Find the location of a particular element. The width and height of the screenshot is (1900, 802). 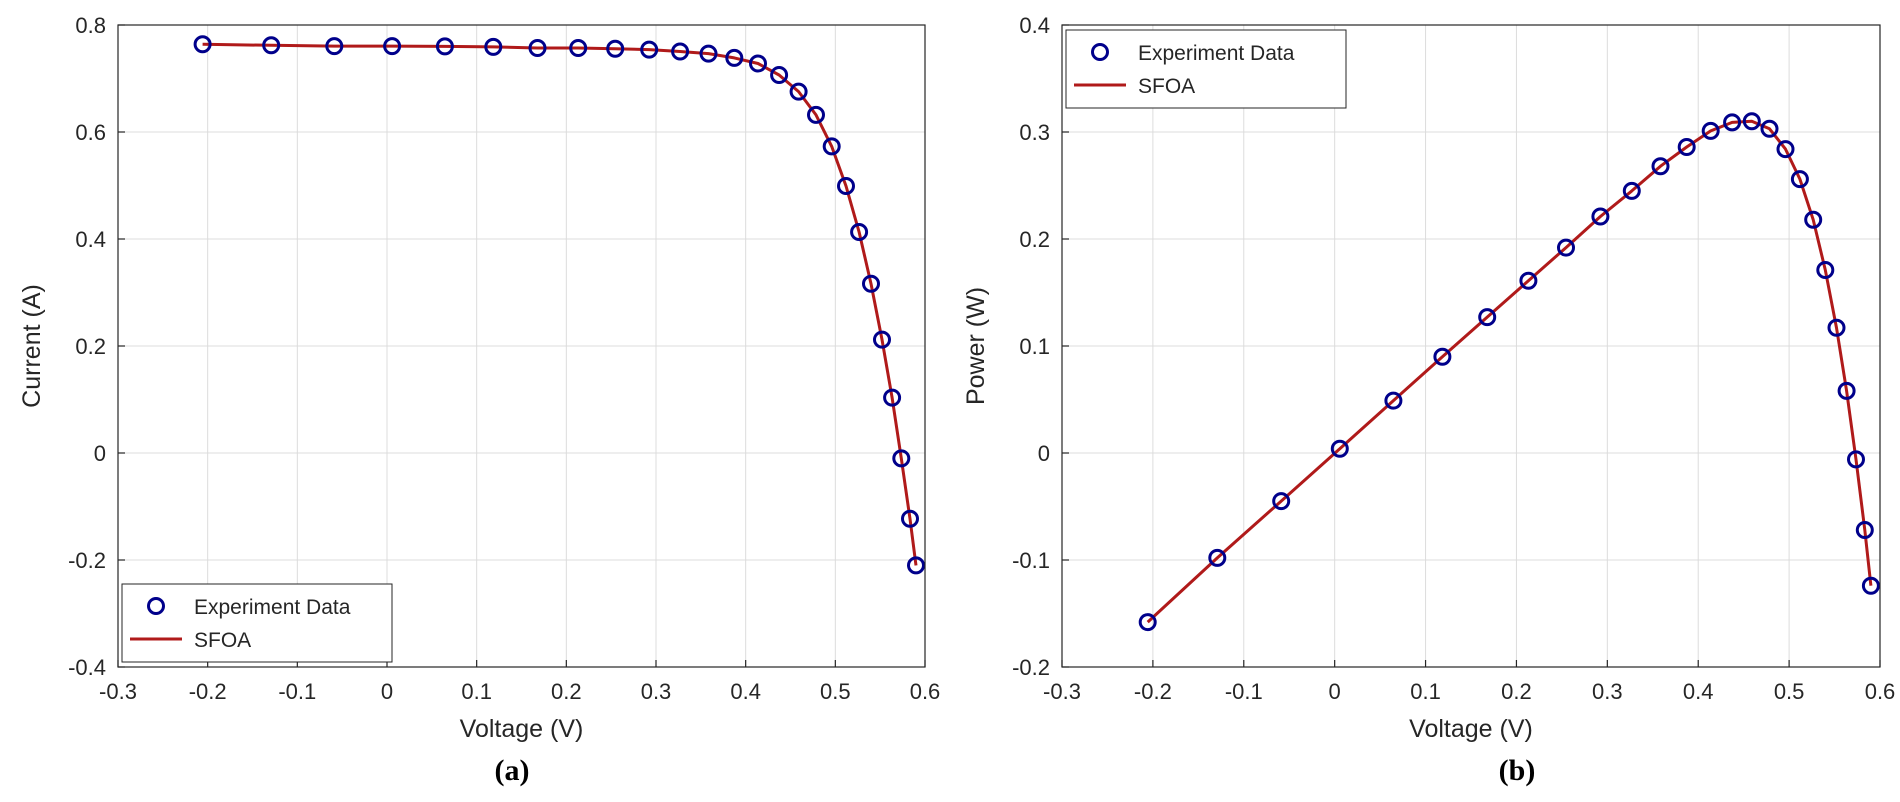

y-tick-label: -0.2 is located at coordinates (1031, 667).